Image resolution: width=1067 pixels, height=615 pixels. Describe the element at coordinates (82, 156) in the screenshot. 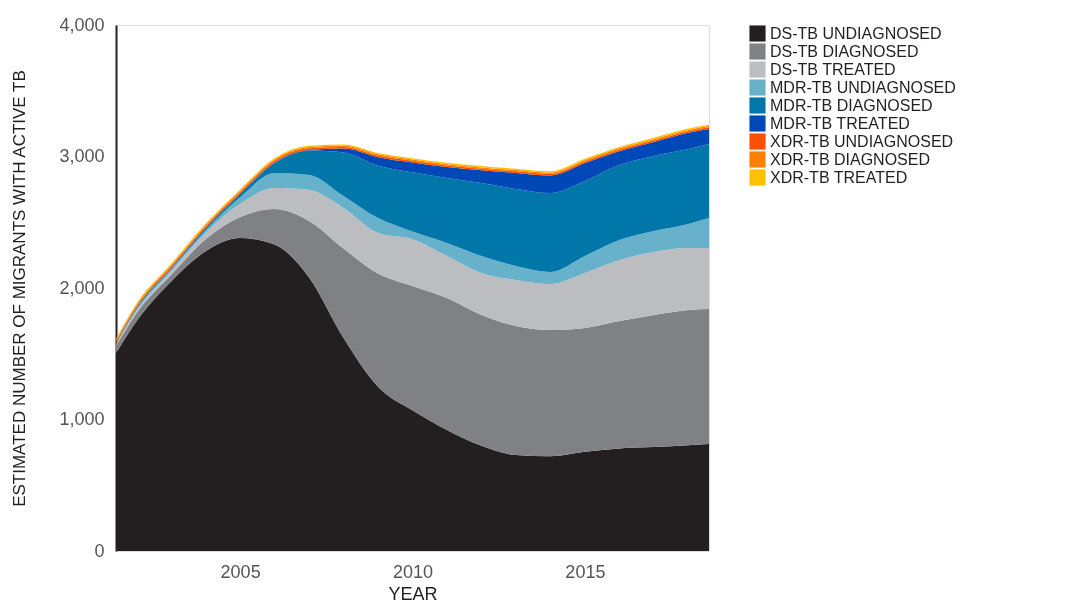

I see `y-tick-label: 3,000` at that location.